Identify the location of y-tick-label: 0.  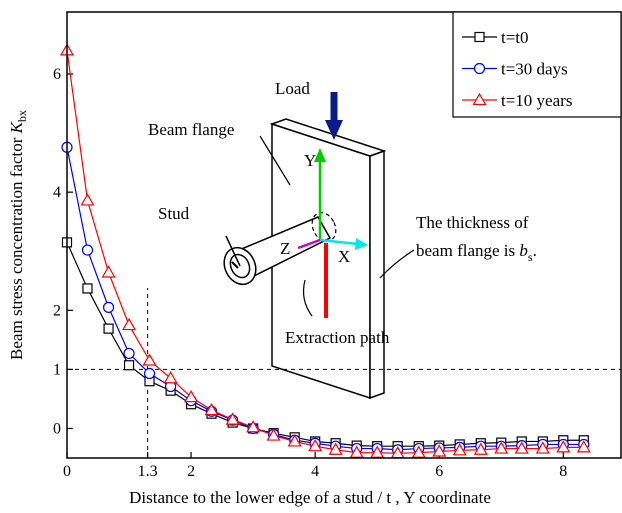
(57, 428).